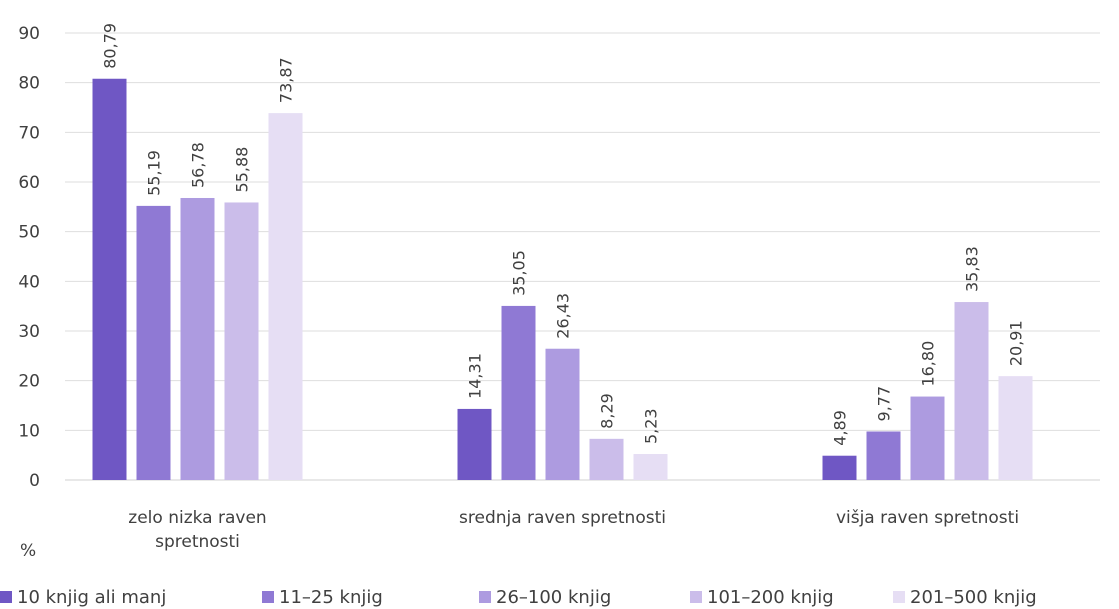 Image resolution: width=1119 pixels, height=609 pixels. Describe the element at coordinates (29, 133) in the screenshot. I see `y-tick-label: 70` at that location.